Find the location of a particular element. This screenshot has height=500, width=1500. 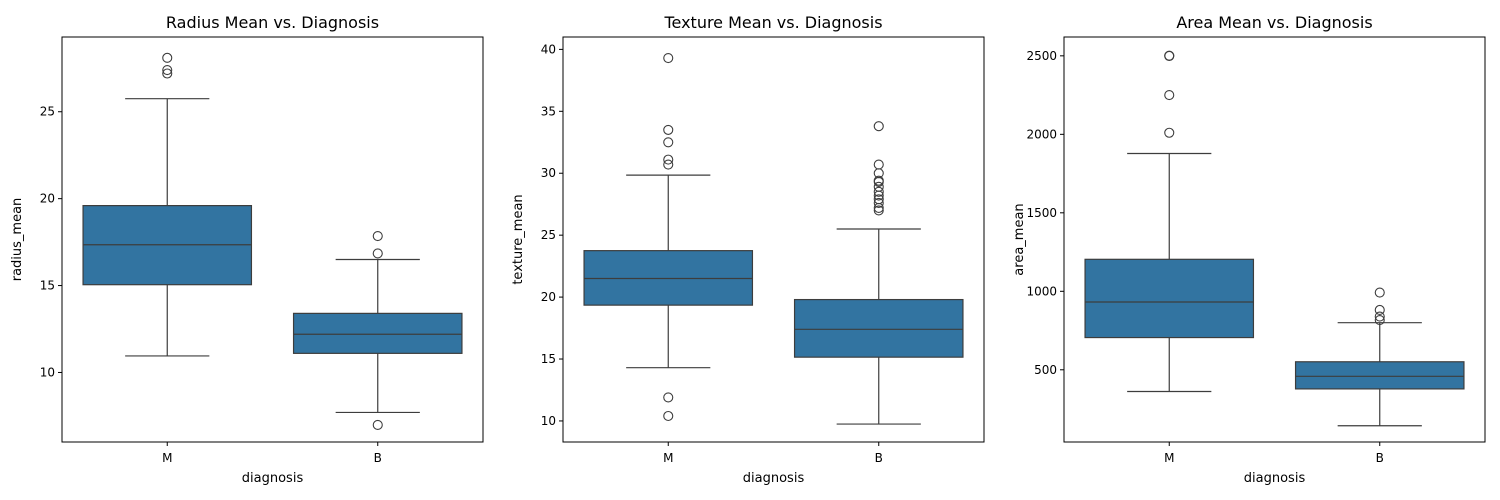

y-tick-label: 1000 is located at coordinates (1041, 291).